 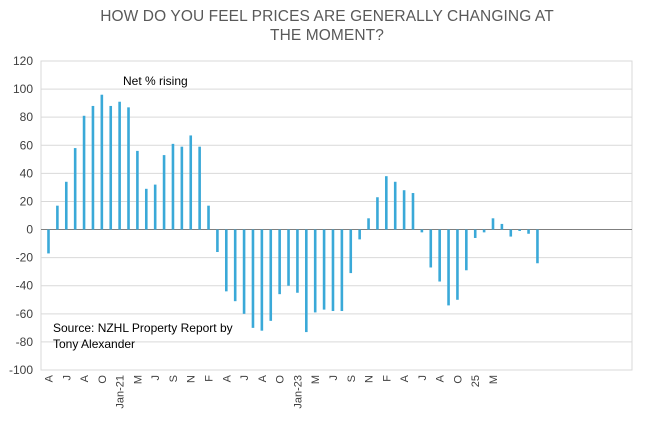 What do you see at coordinates (143, 328) in the screenshot?
I see `annotation-source-line-1: Source: NZHL Property Report by` at bounding box center [143, 328].